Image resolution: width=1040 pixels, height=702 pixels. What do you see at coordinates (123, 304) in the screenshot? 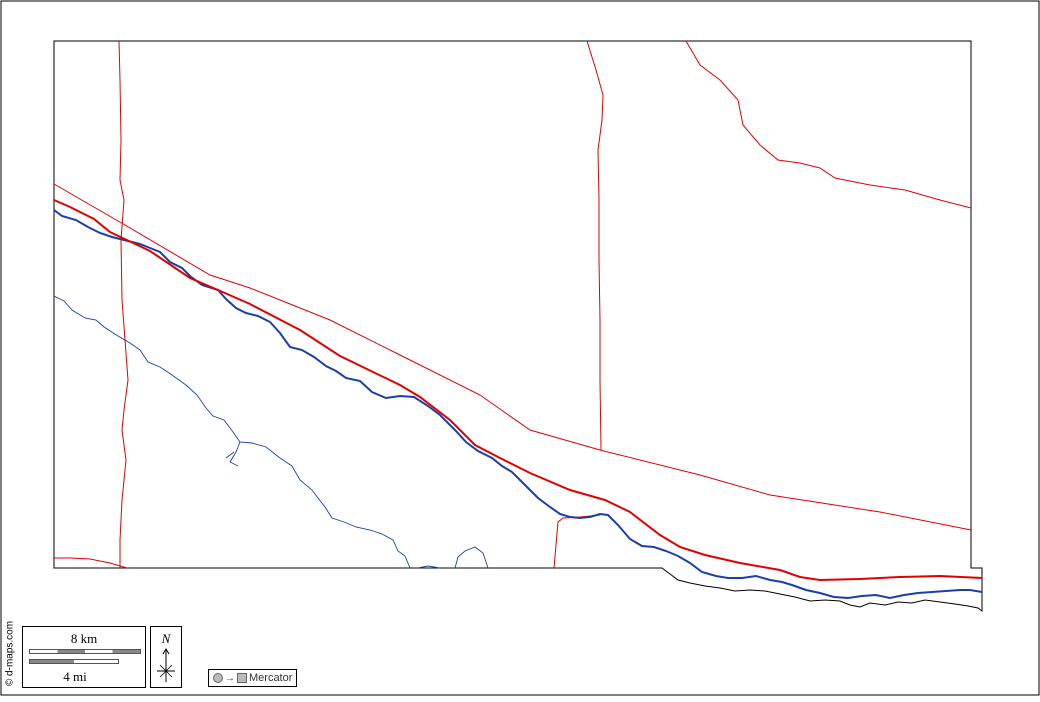
I see `road-west-vertical` at bounding box center [123, 304].